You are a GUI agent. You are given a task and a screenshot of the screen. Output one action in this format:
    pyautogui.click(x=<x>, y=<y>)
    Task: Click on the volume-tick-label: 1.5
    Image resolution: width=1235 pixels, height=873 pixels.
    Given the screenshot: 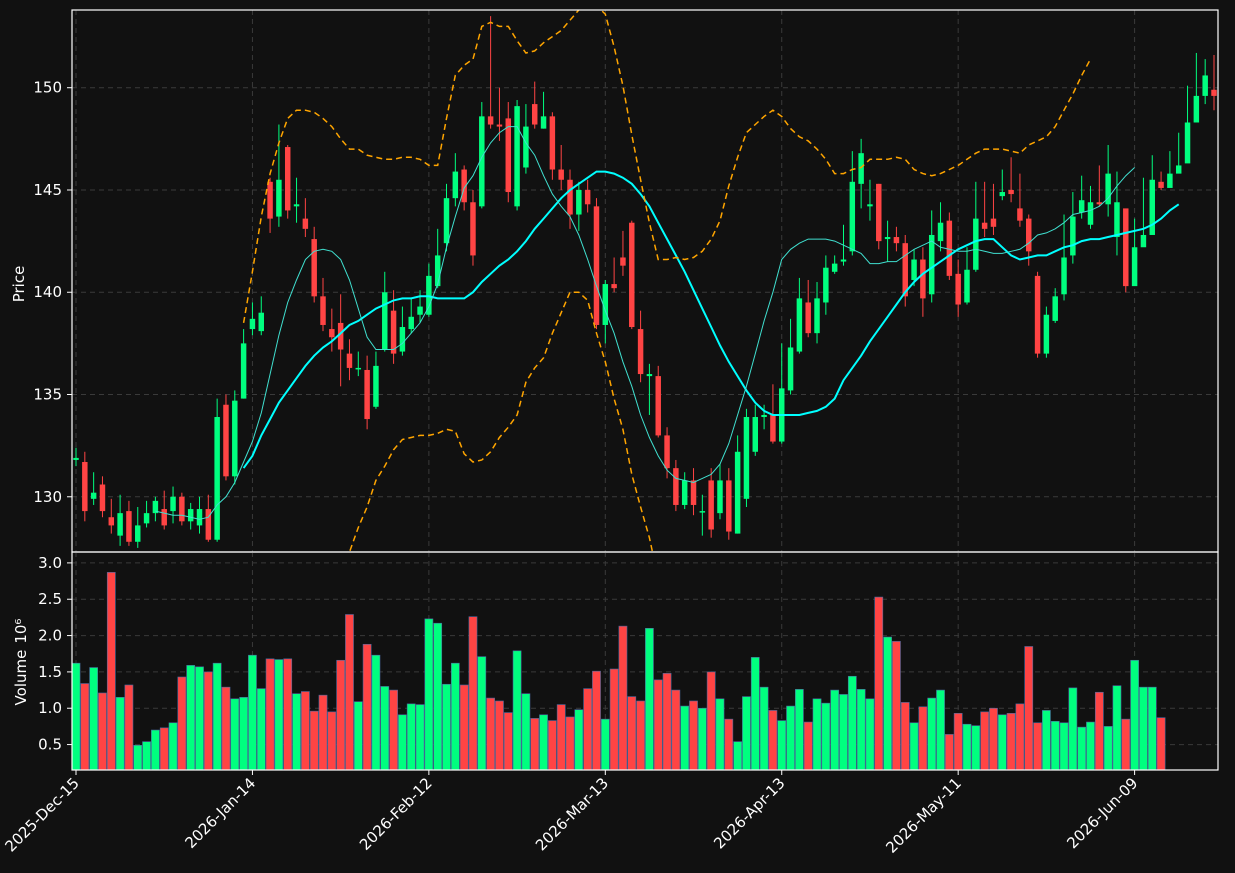 What is the action you would take?
    pyautogui.click(x=50, y=672)
    